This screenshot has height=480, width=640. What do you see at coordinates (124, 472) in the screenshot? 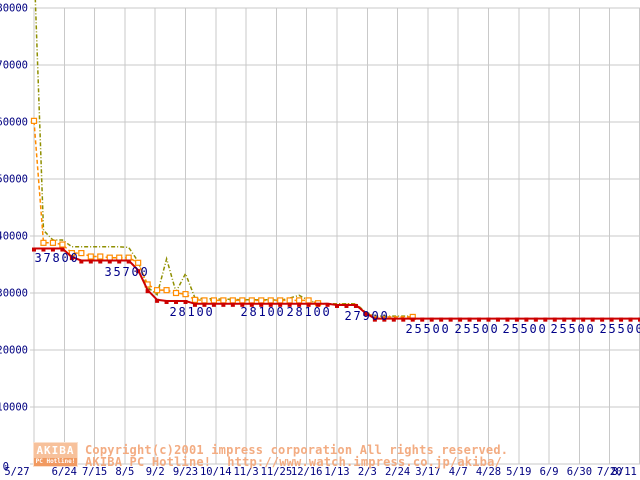
I see `x-tick-label: 8/5` at bounding box center [124, 472].